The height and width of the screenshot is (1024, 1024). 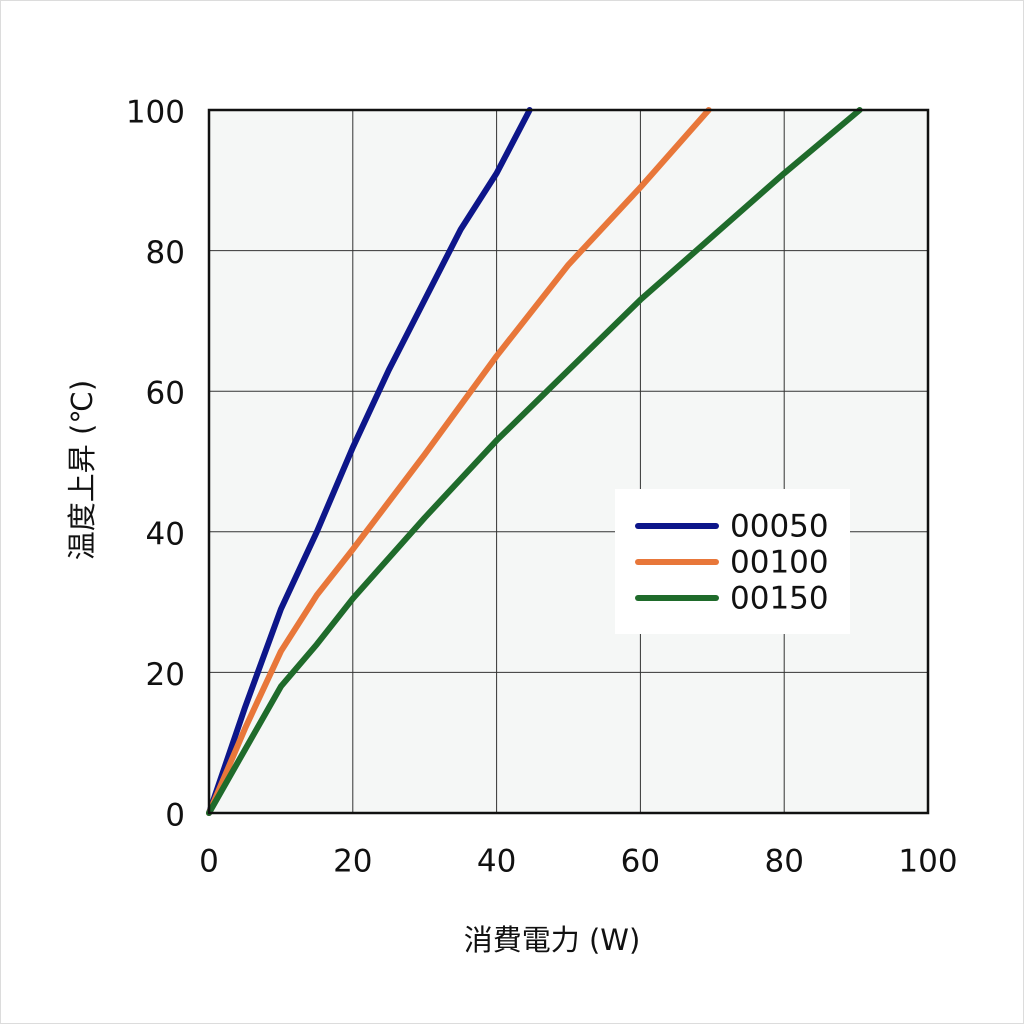 What do you see at coordinates (779, 599) in the screenshot?
I see `legend-label: 00150` at bounding box center [779, 599].